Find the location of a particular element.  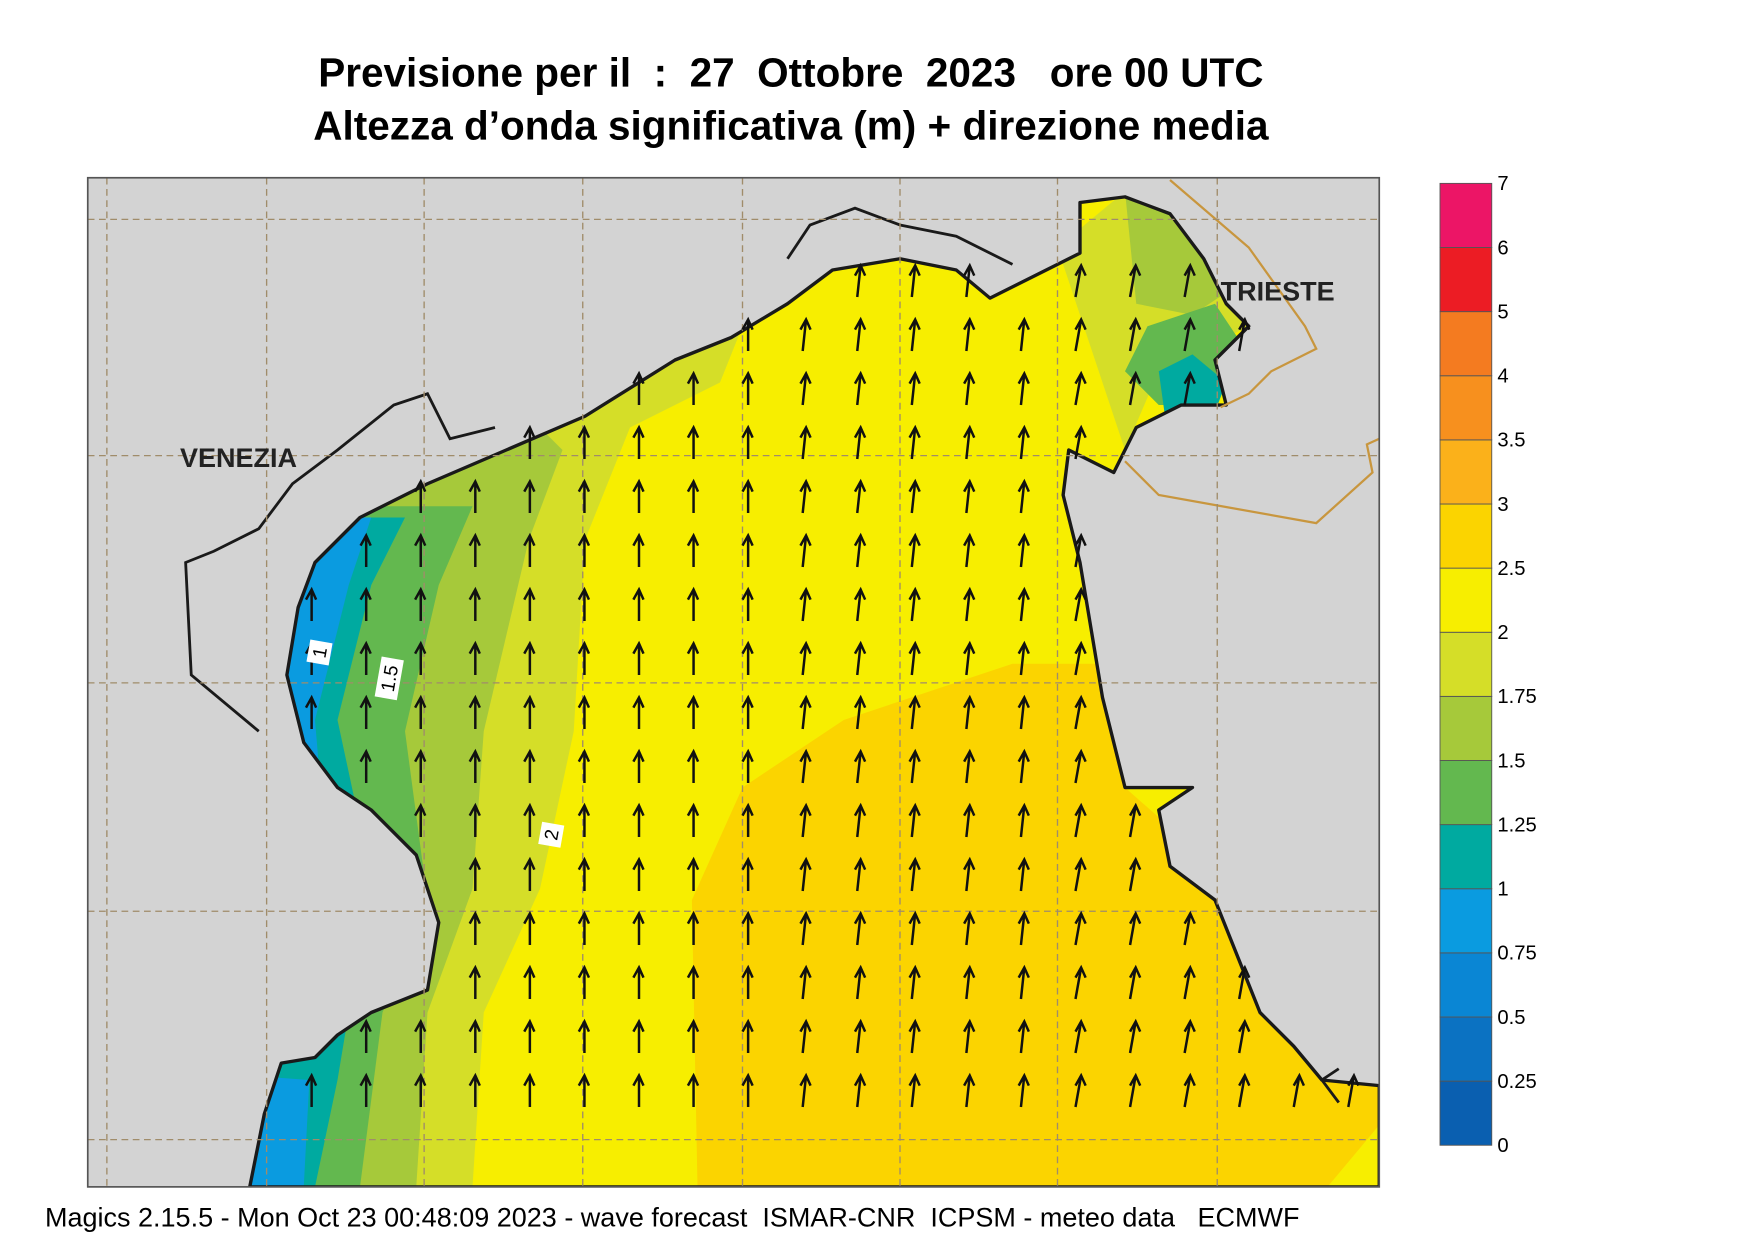

contour-label: 2 is located at coordinates (551, 834).